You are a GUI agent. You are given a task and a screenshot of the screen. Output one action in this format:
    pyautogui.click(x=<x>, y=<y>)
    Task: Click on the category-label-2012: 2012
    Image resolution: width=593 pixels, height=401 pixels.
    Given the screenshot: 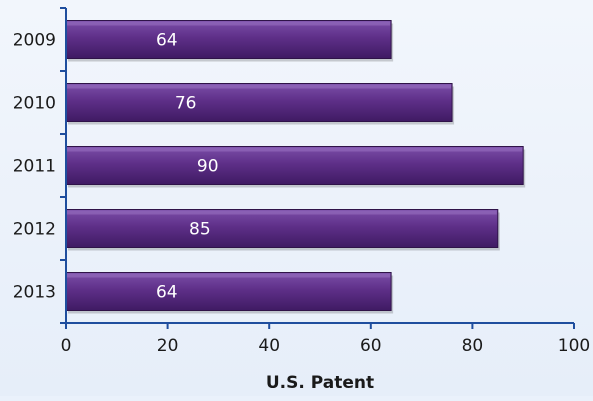 What is the action you would take?
    pyautogui.click(x=34, y=230)
    